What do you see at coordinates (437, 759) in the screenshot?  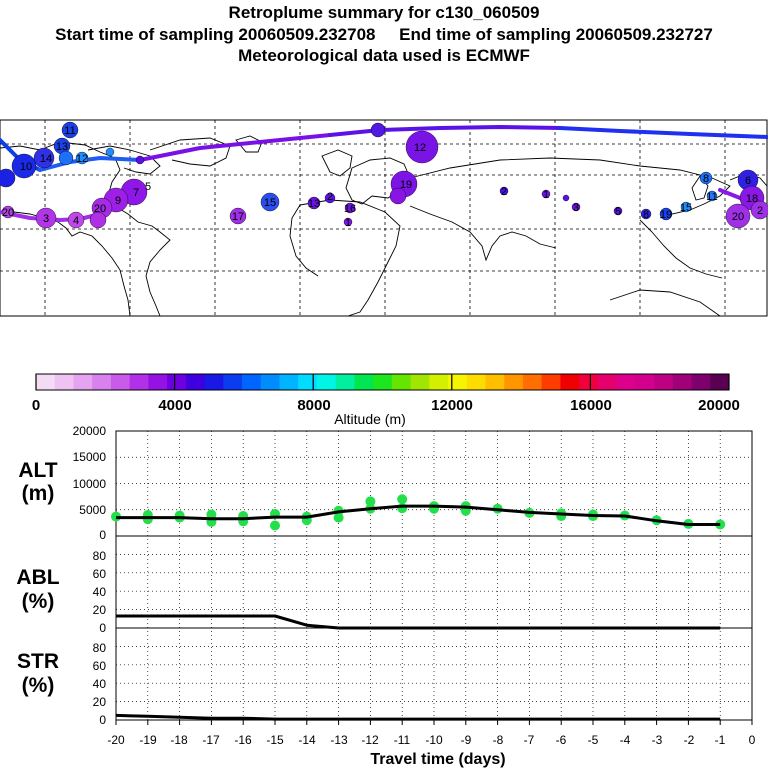 I see `x-axis-title: Travel time (days)` at bounding box center [437, 759].